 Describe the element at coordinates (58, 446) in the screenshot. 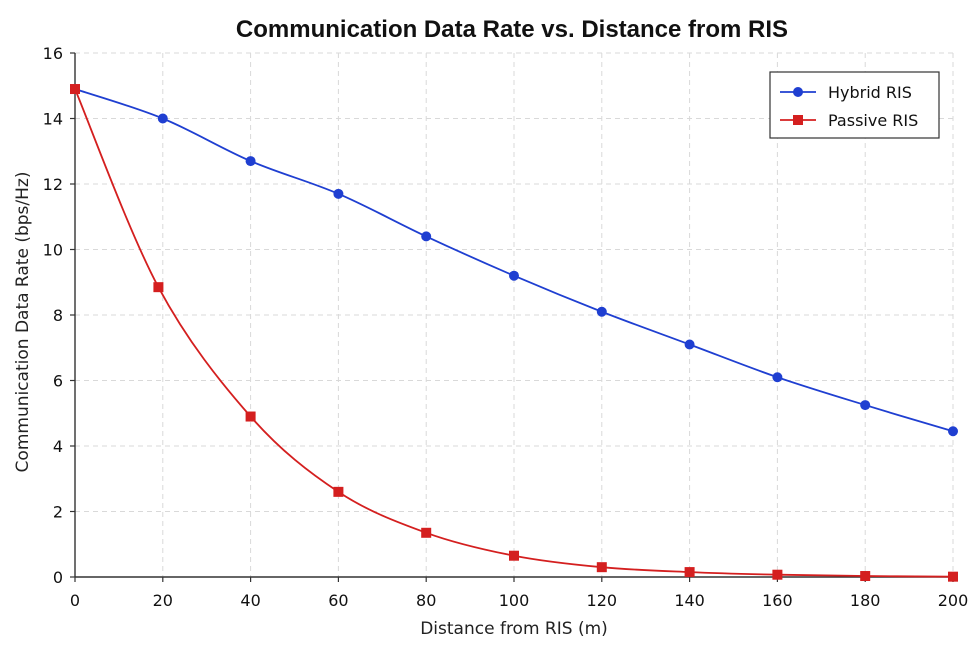

I see `y-tick-label: 4` at that location.